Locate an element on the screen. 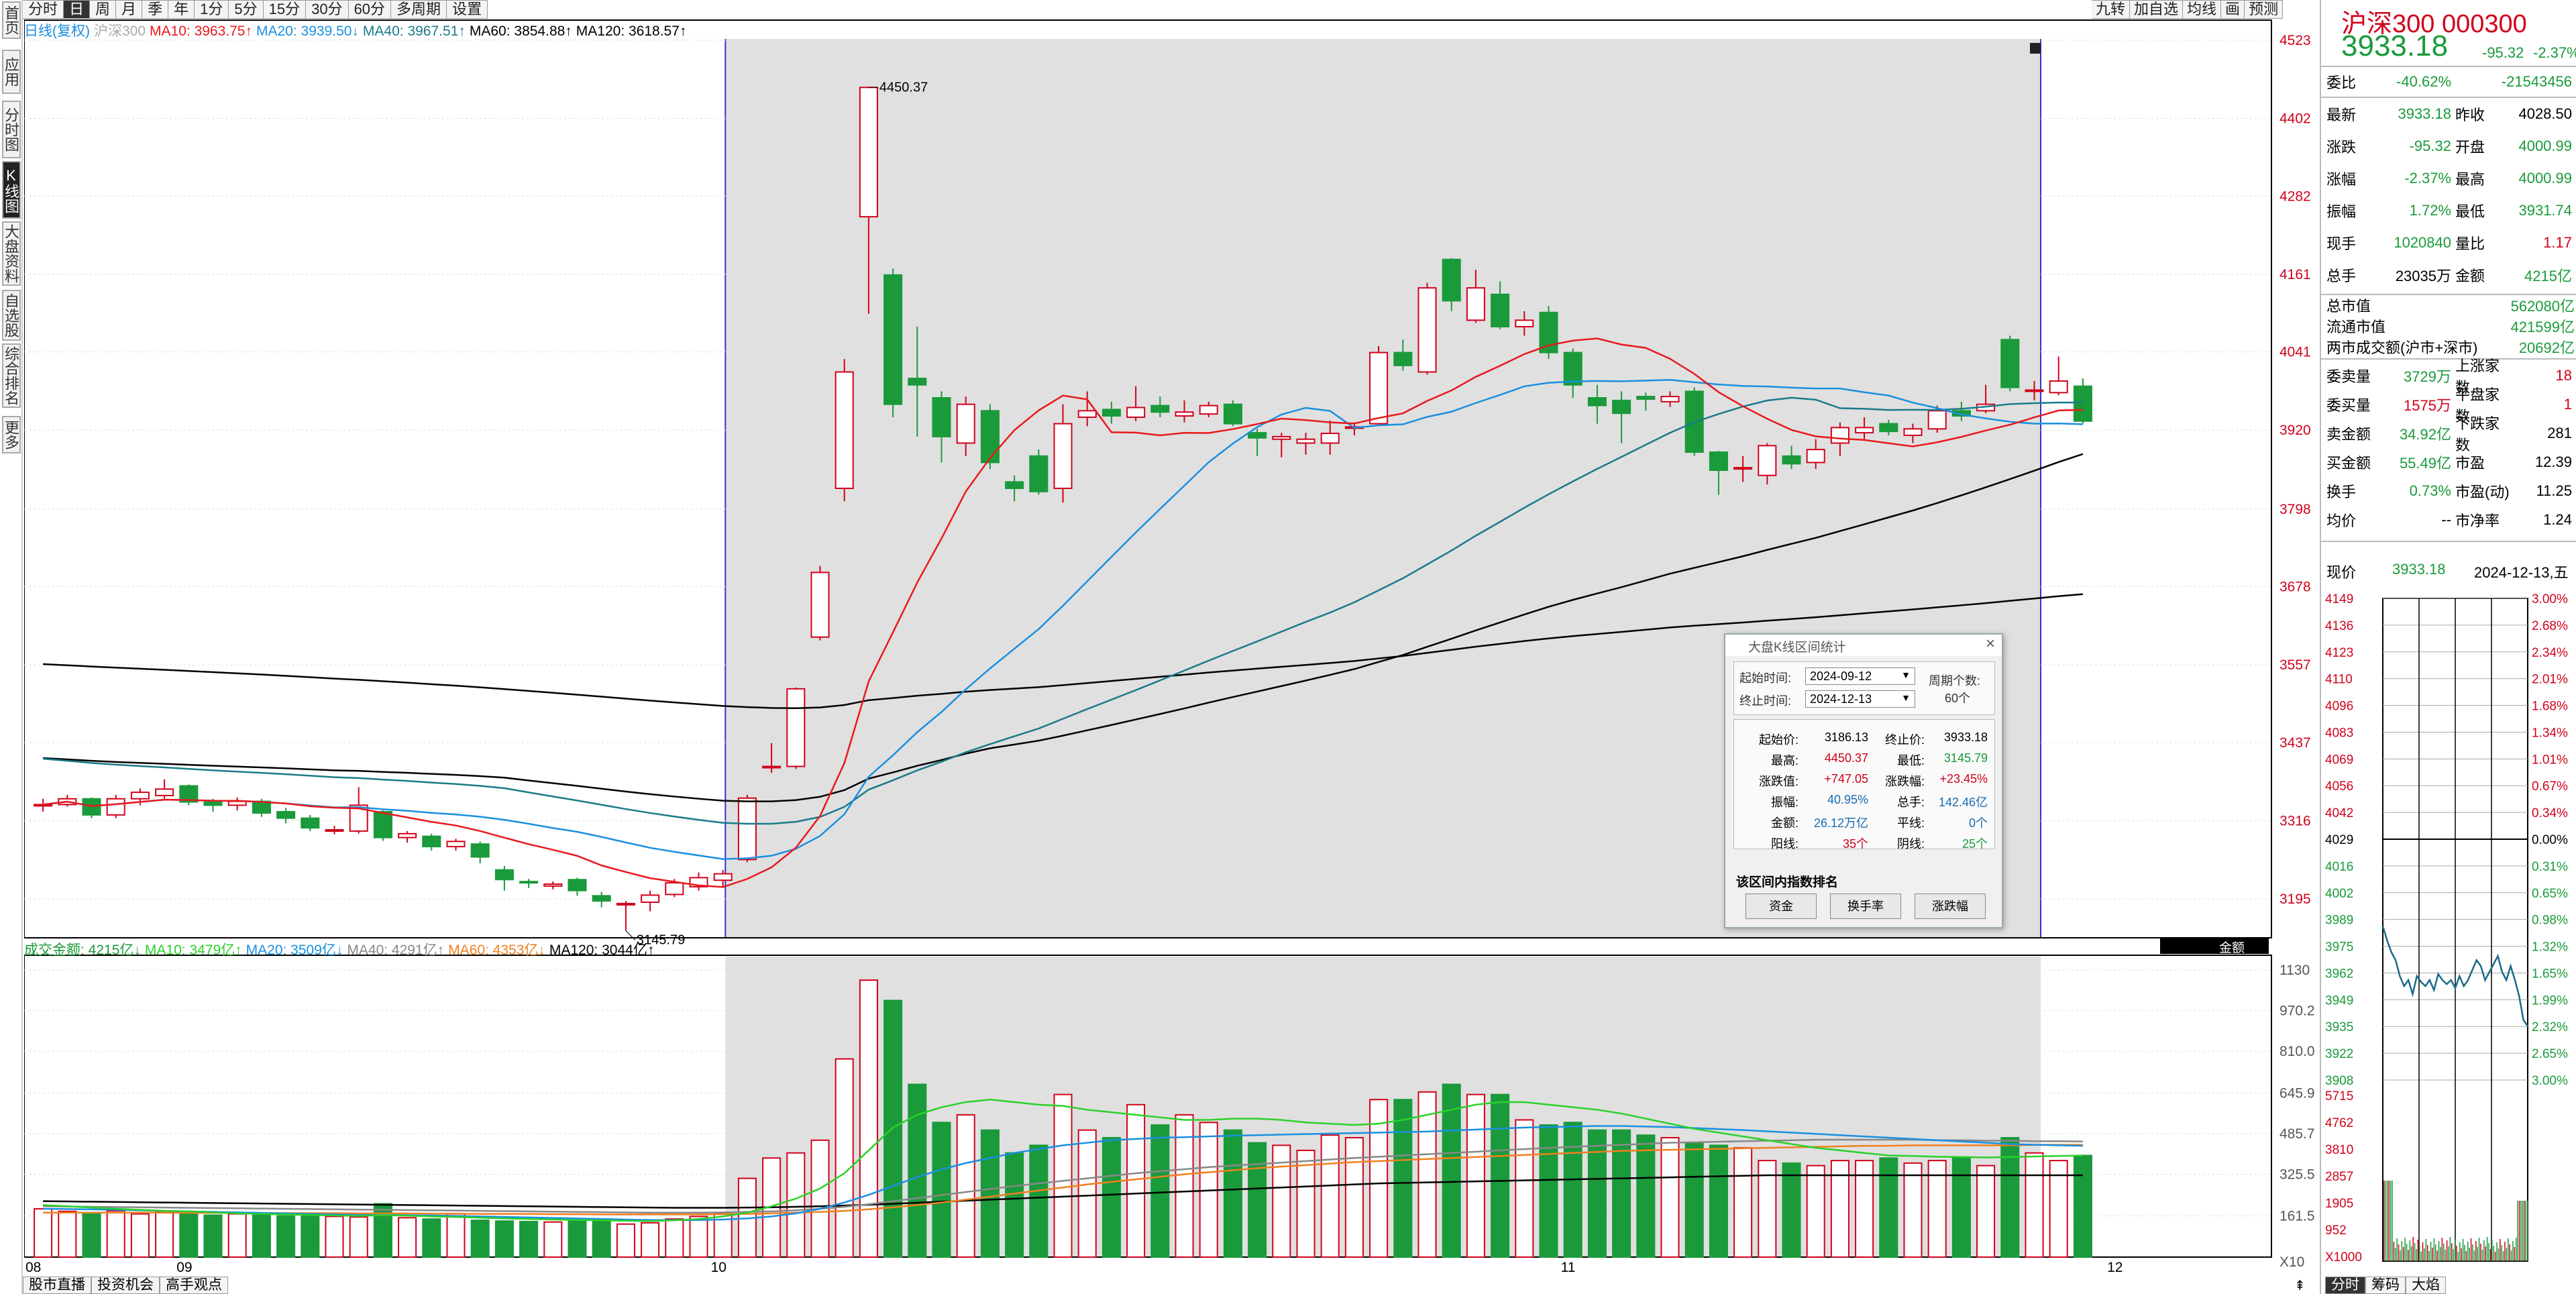  tool-tab-0: 九转 is located at coordinates (2111, 9).